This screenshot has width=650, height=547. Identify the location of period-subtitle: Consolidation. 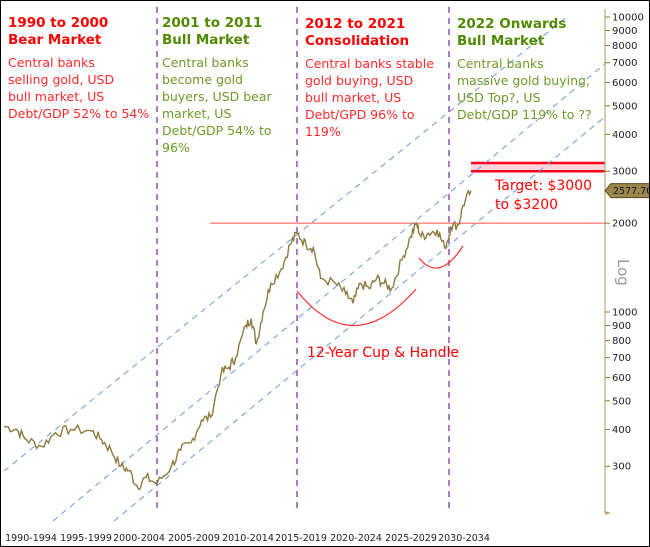
(357, 41).